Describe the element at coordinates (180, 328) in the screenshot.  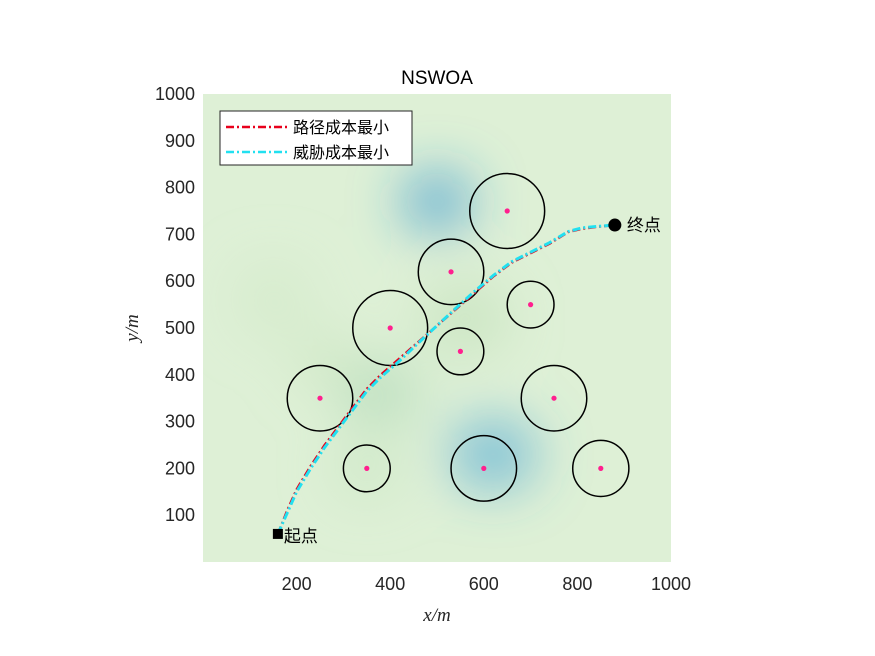
I see `y-tick-label-4: 500` at that location.